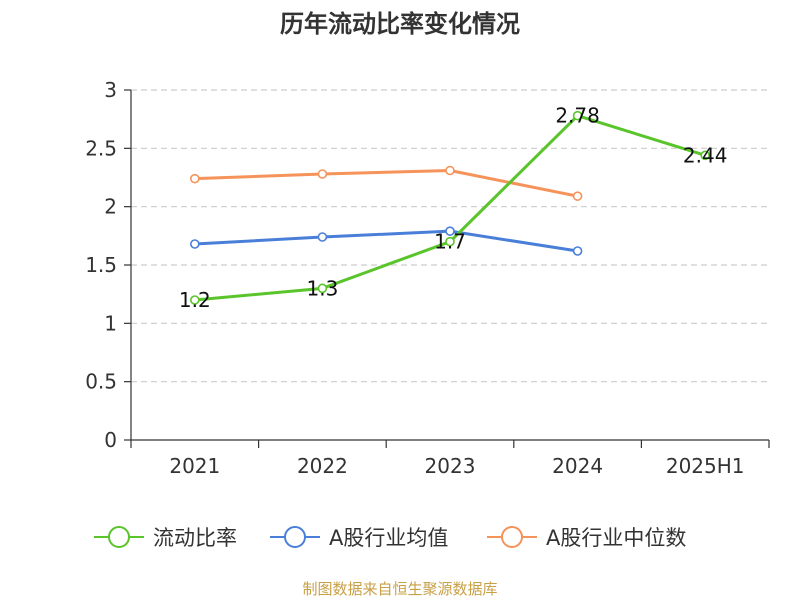 The width and height of the screenshot is (800, 600). What do you see at coordinates (110, 440) in the screenshot?
I see `y-tick-label: 0` at bounding box center [110, 440].